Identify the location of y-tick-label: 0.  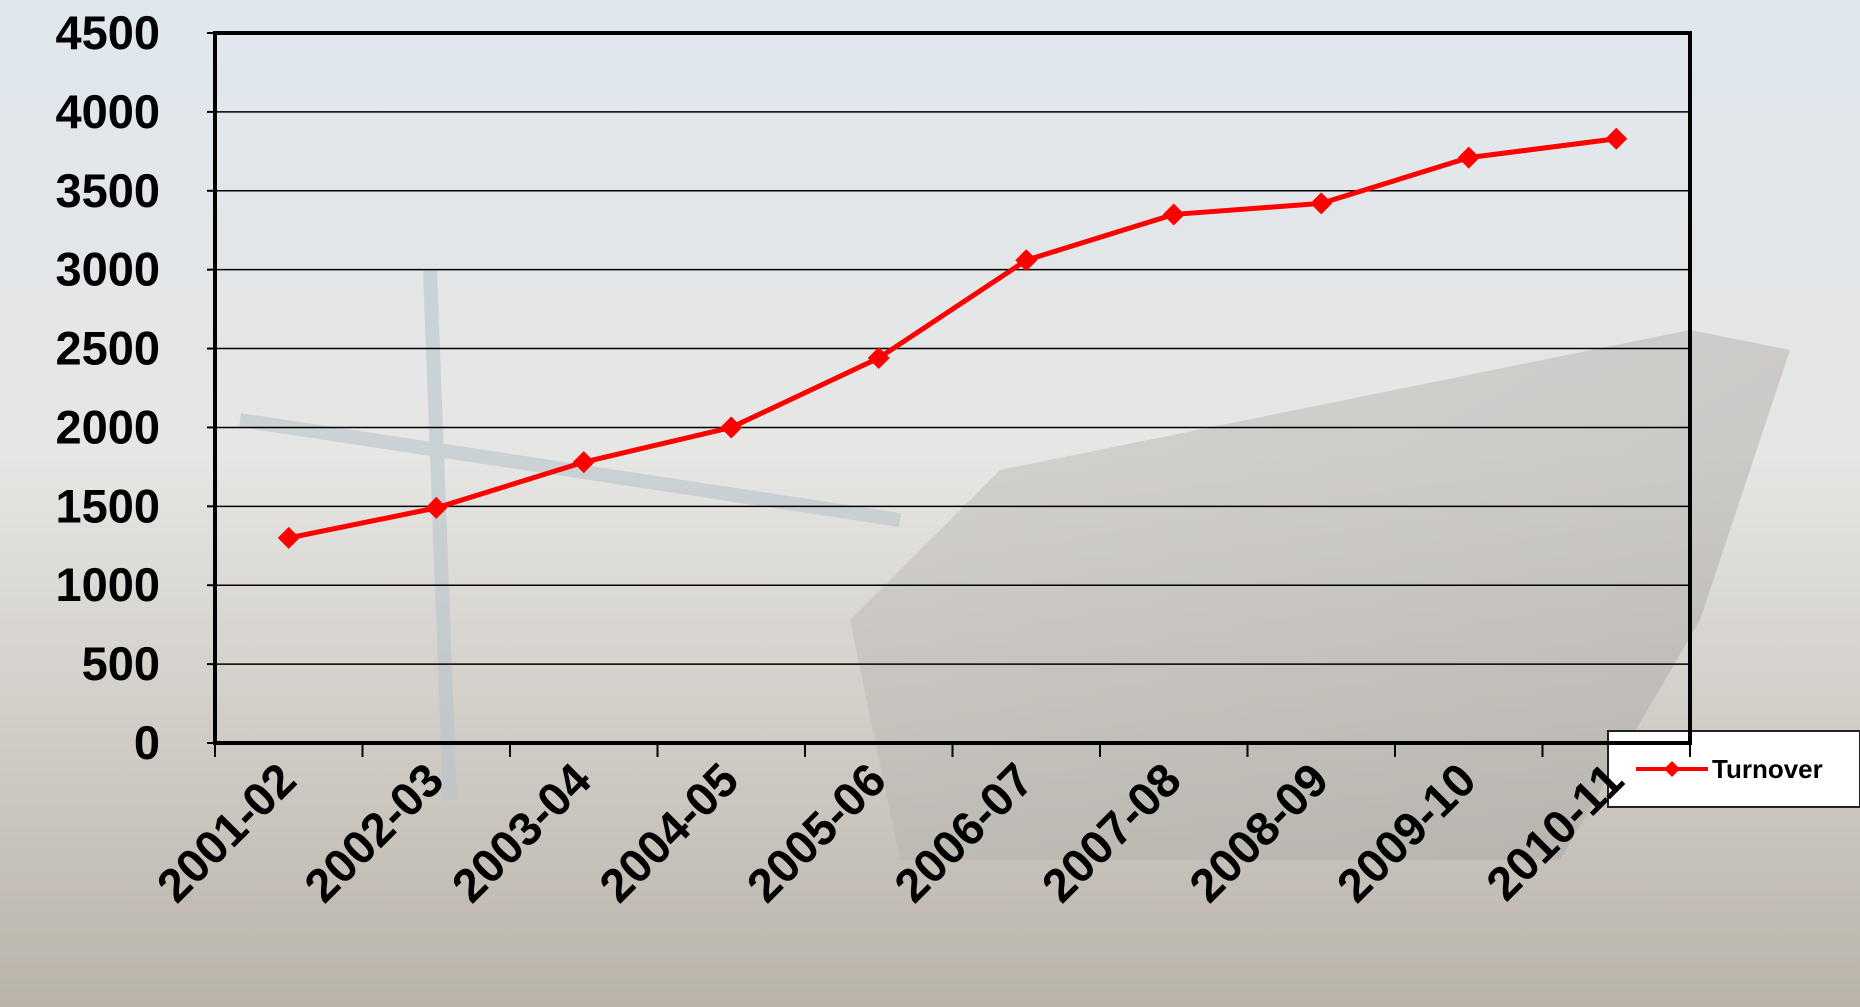
(147, 742).